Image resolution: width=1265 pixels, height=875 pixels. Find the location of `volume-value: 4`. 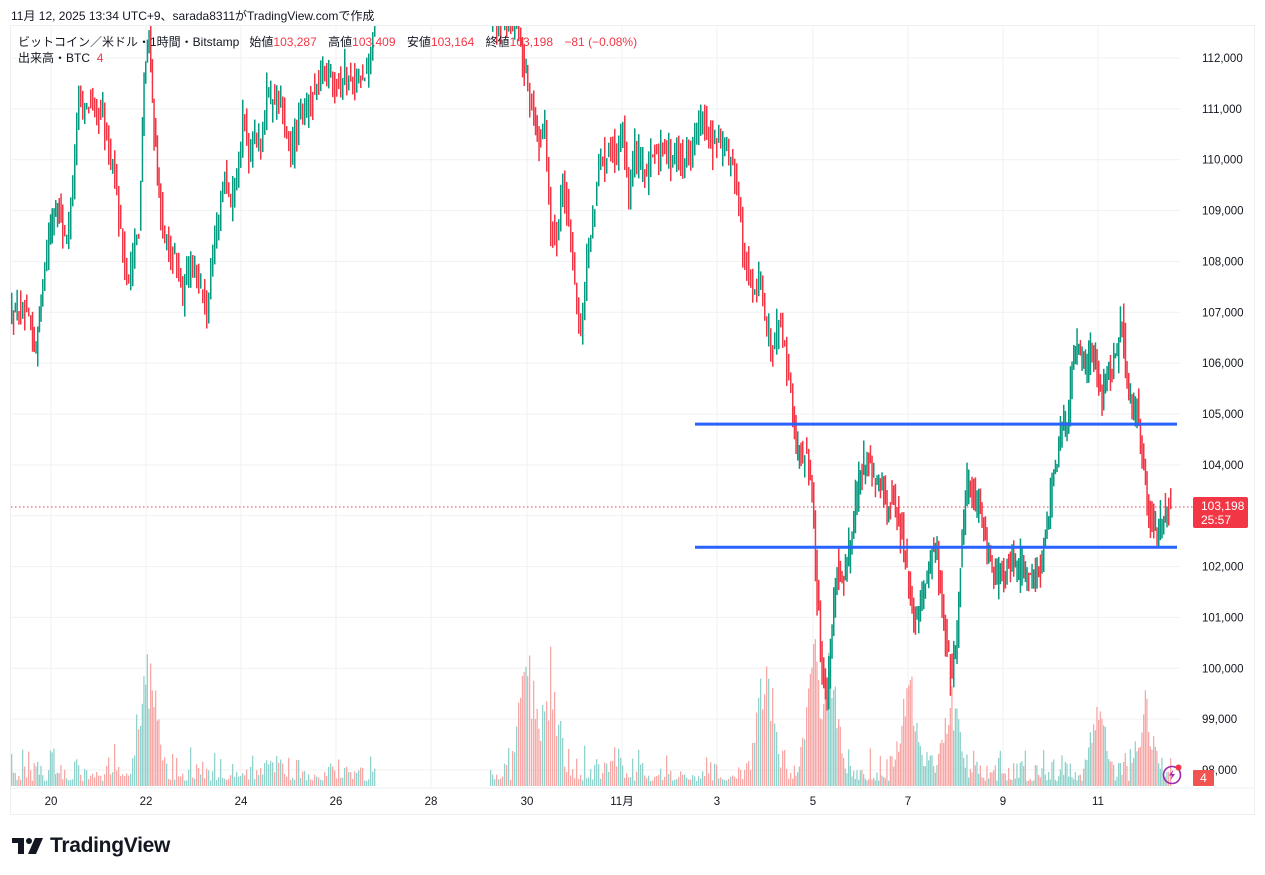

volume-value: 4 is located at coordinates (100, 58).